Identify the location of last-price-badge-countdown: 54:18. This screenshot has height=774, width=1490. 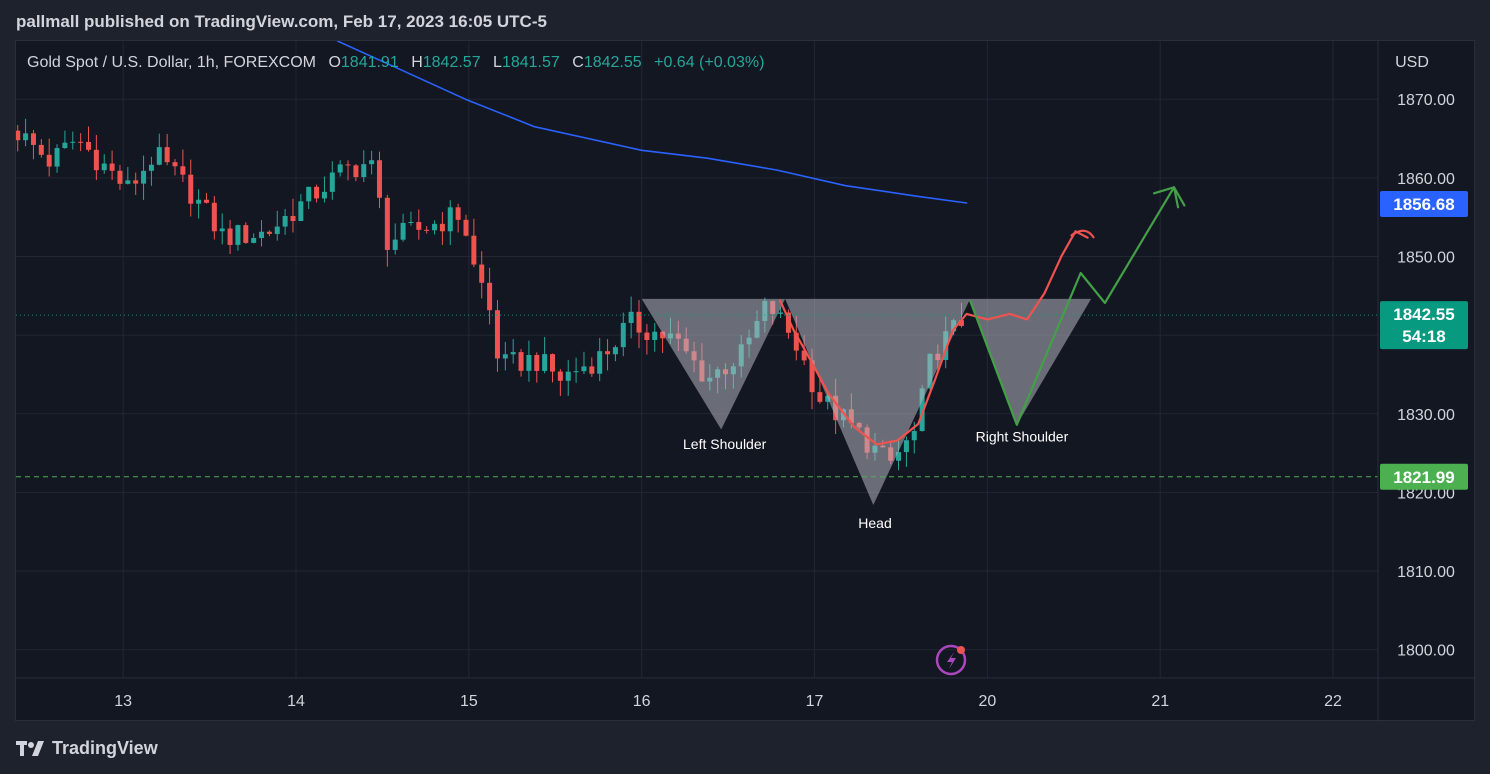
(1423, 336).